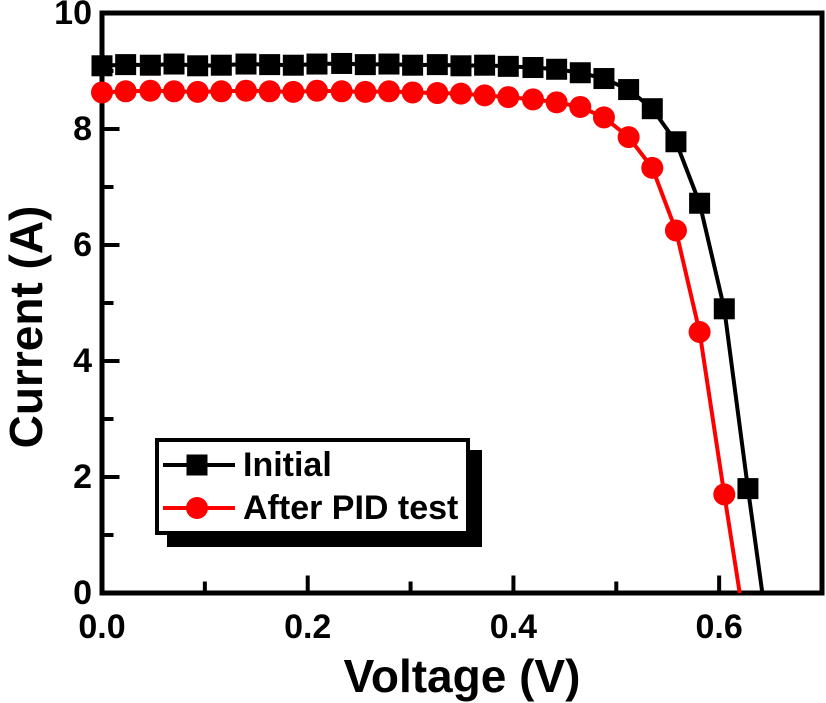 This screenshot has height=703, width=826. Describe the element at coordinates (102, 627) in the screenshot. I see `x-tick-label-0.0: 0.0` at that location.